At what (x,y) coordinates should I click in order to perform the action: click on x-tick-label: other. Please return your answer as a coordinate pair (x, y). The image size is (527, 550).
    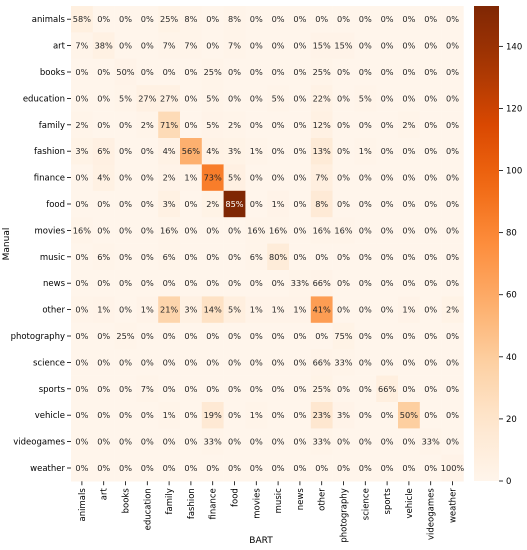
    Looking at the image, I should click on (323, 499).